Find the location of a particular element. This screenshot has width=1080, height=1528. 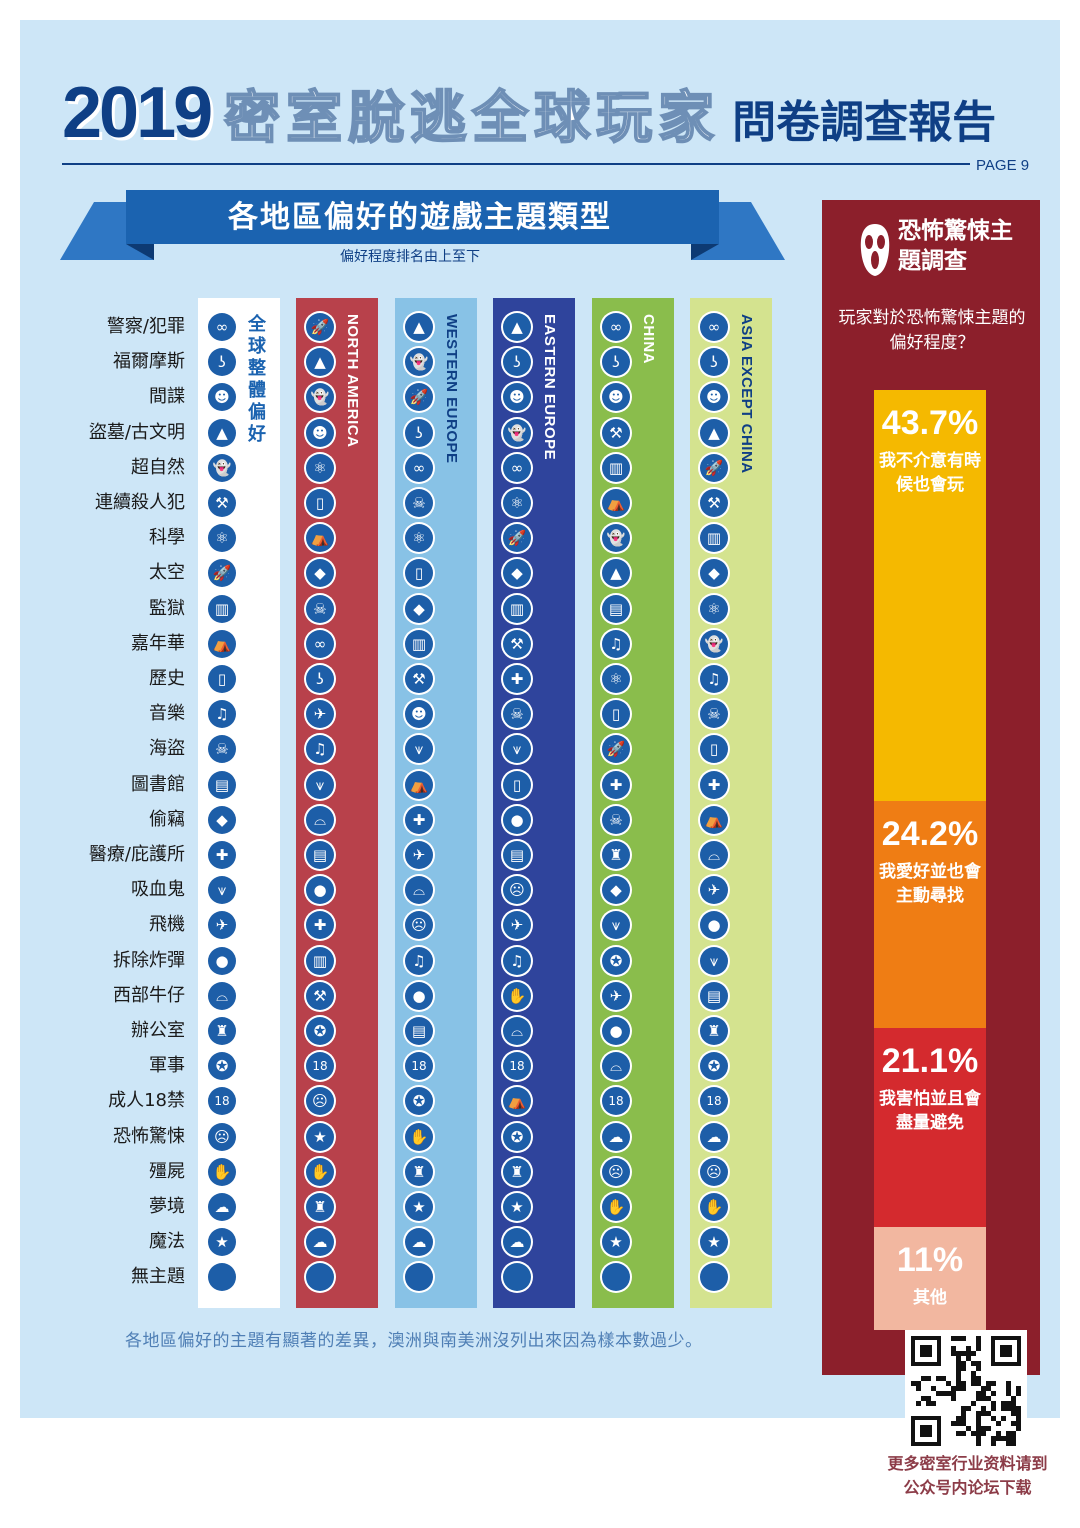

theme-label: 無主題 is located at coordinates (158, 1277).